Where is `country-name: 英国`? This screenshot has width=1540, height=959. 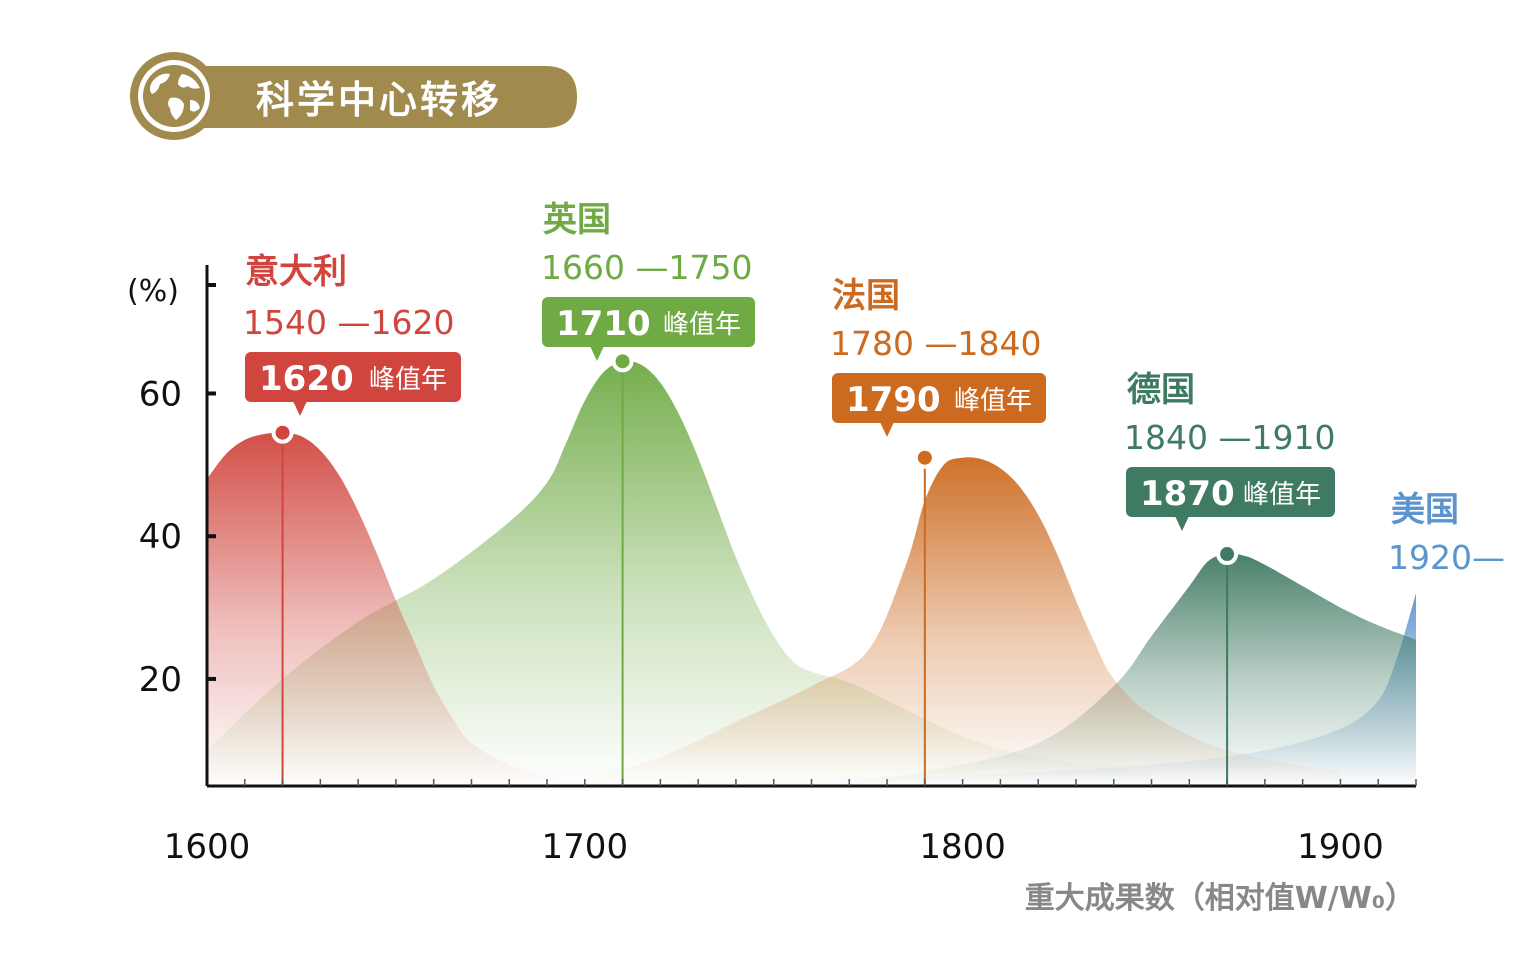 country-name: 英国 is located at coordinates (577, 220).